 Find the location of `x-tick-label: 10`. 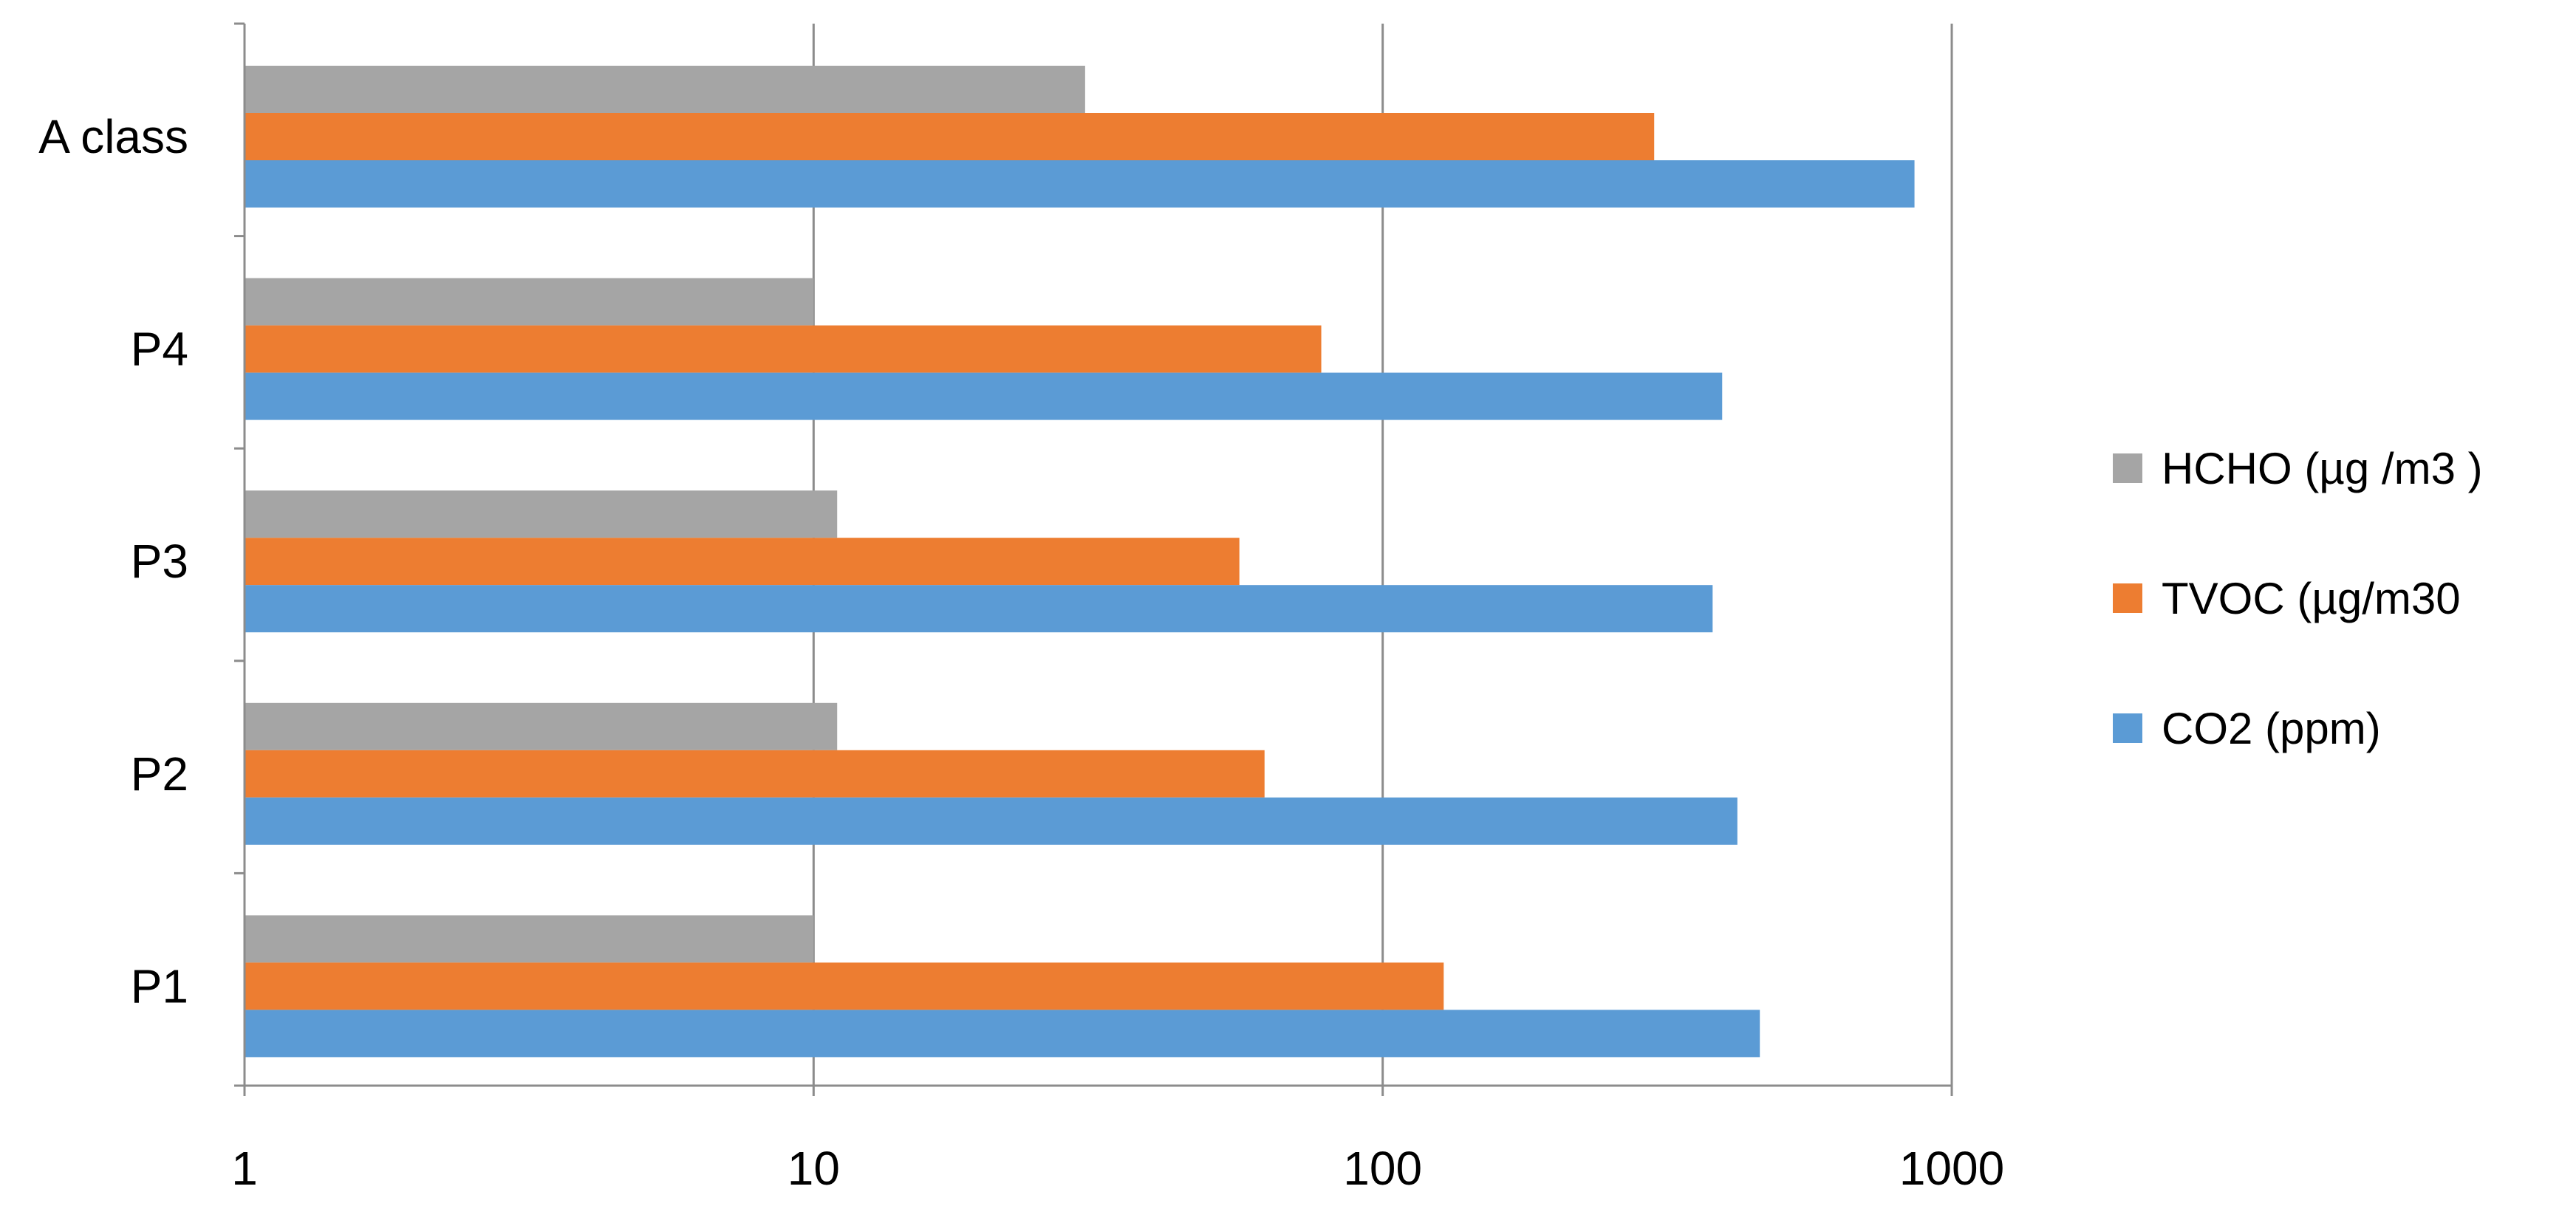

x-tick-label: 10 is located at coordinates (814, 1168).